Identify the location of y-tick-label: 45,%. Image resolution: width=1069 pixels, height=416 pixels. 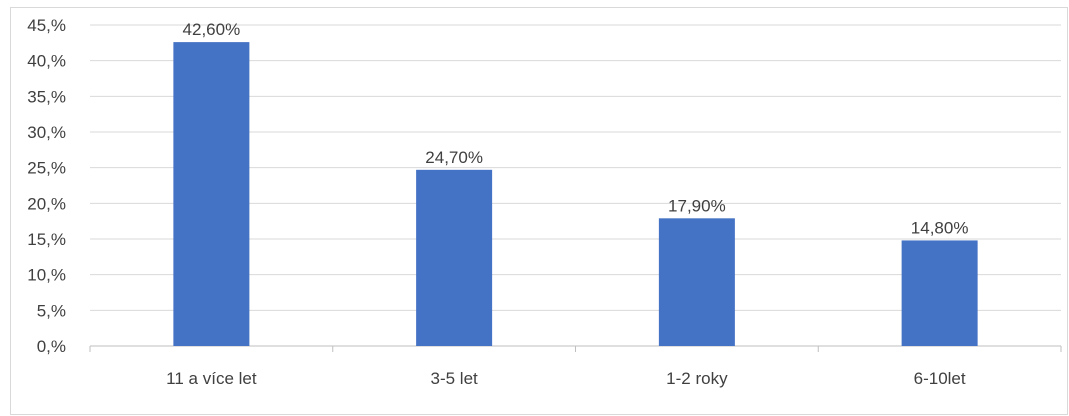
(46, 25).